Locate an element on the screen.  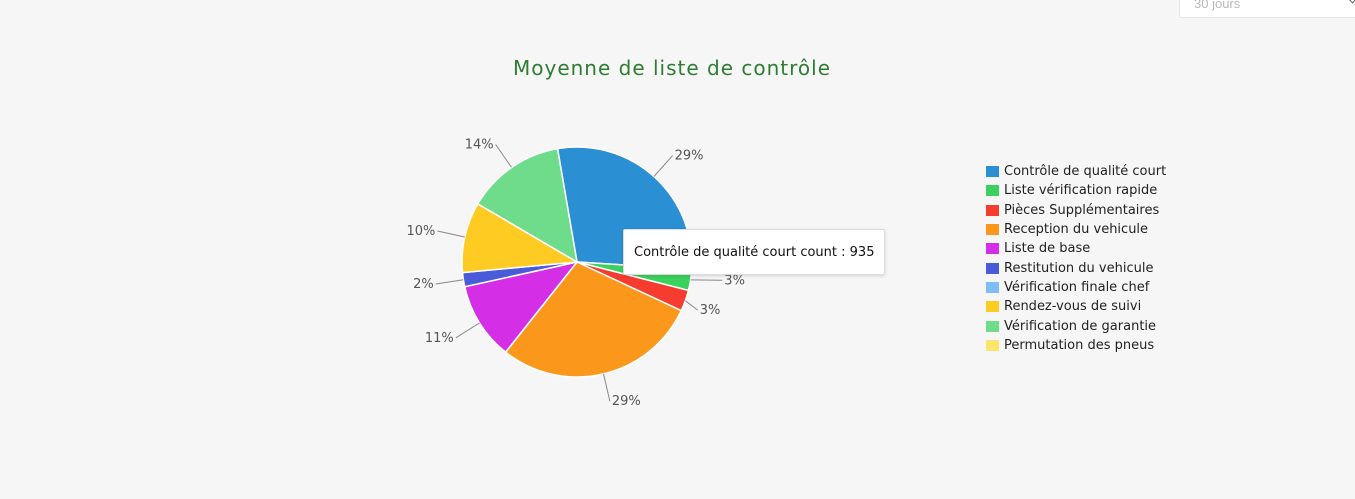
legend-label: Pièces Supplémentaires is located at coordinates (1082, 210).